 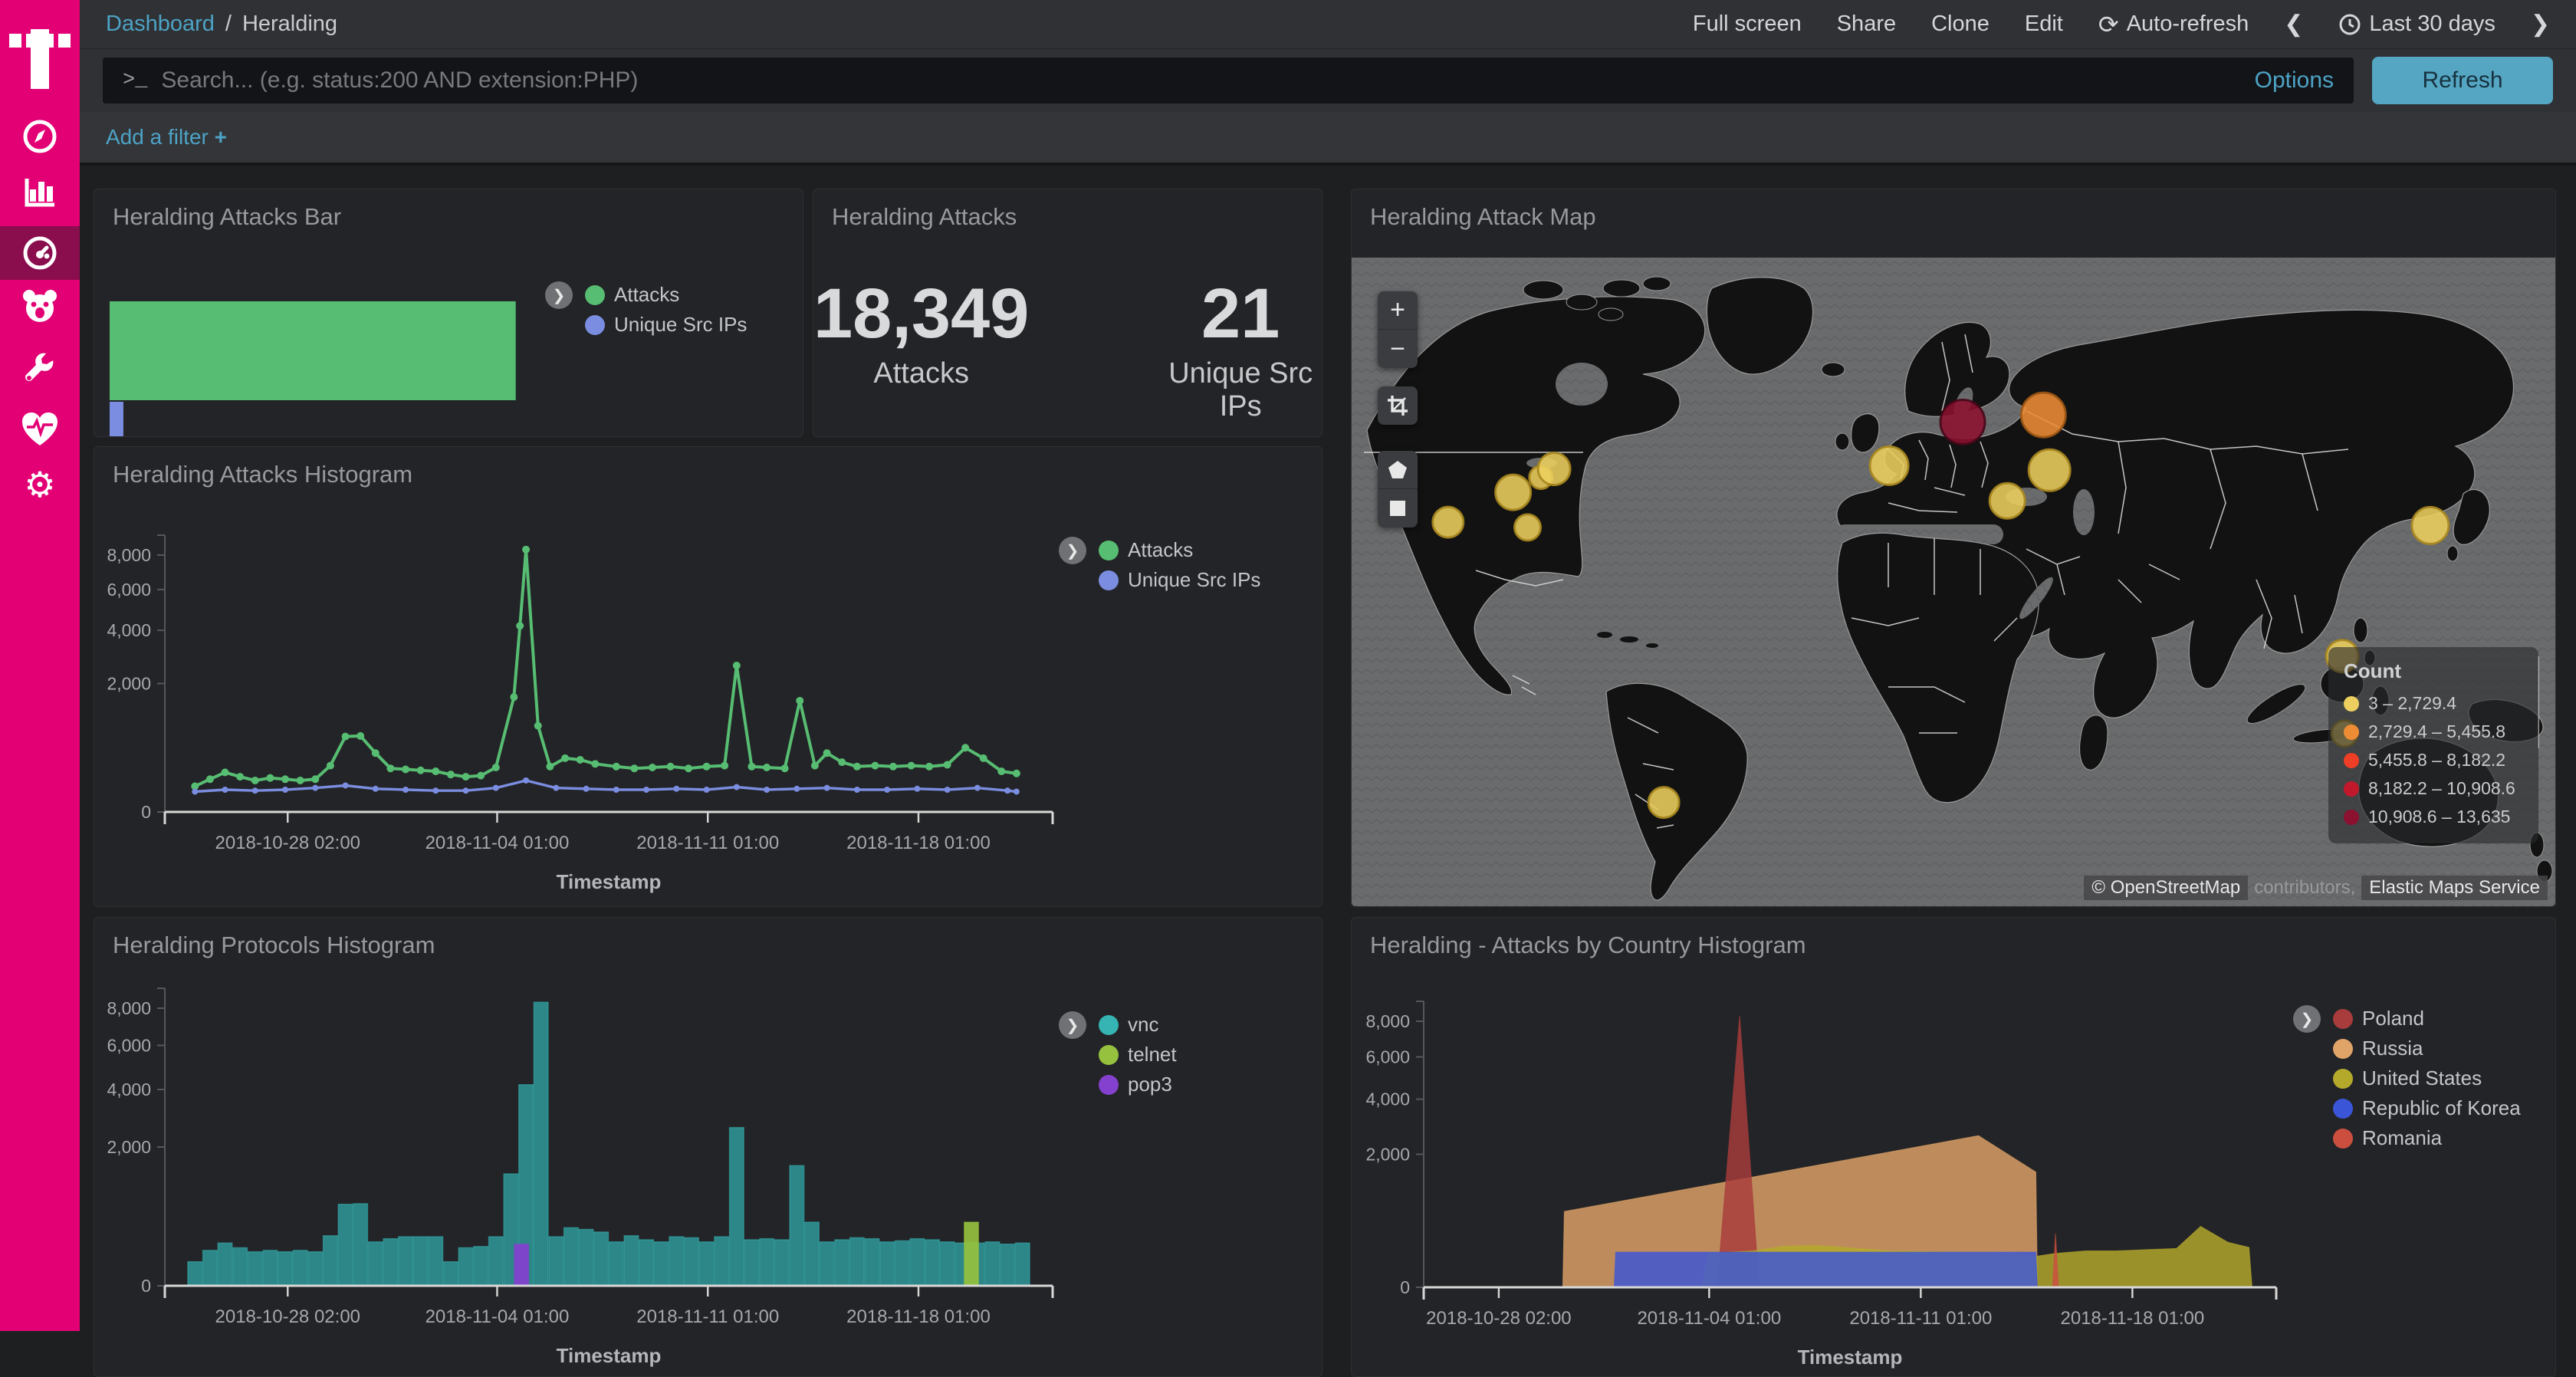 I want to click on legend-item-united-states: United States, so click(x=2427, y=1078).